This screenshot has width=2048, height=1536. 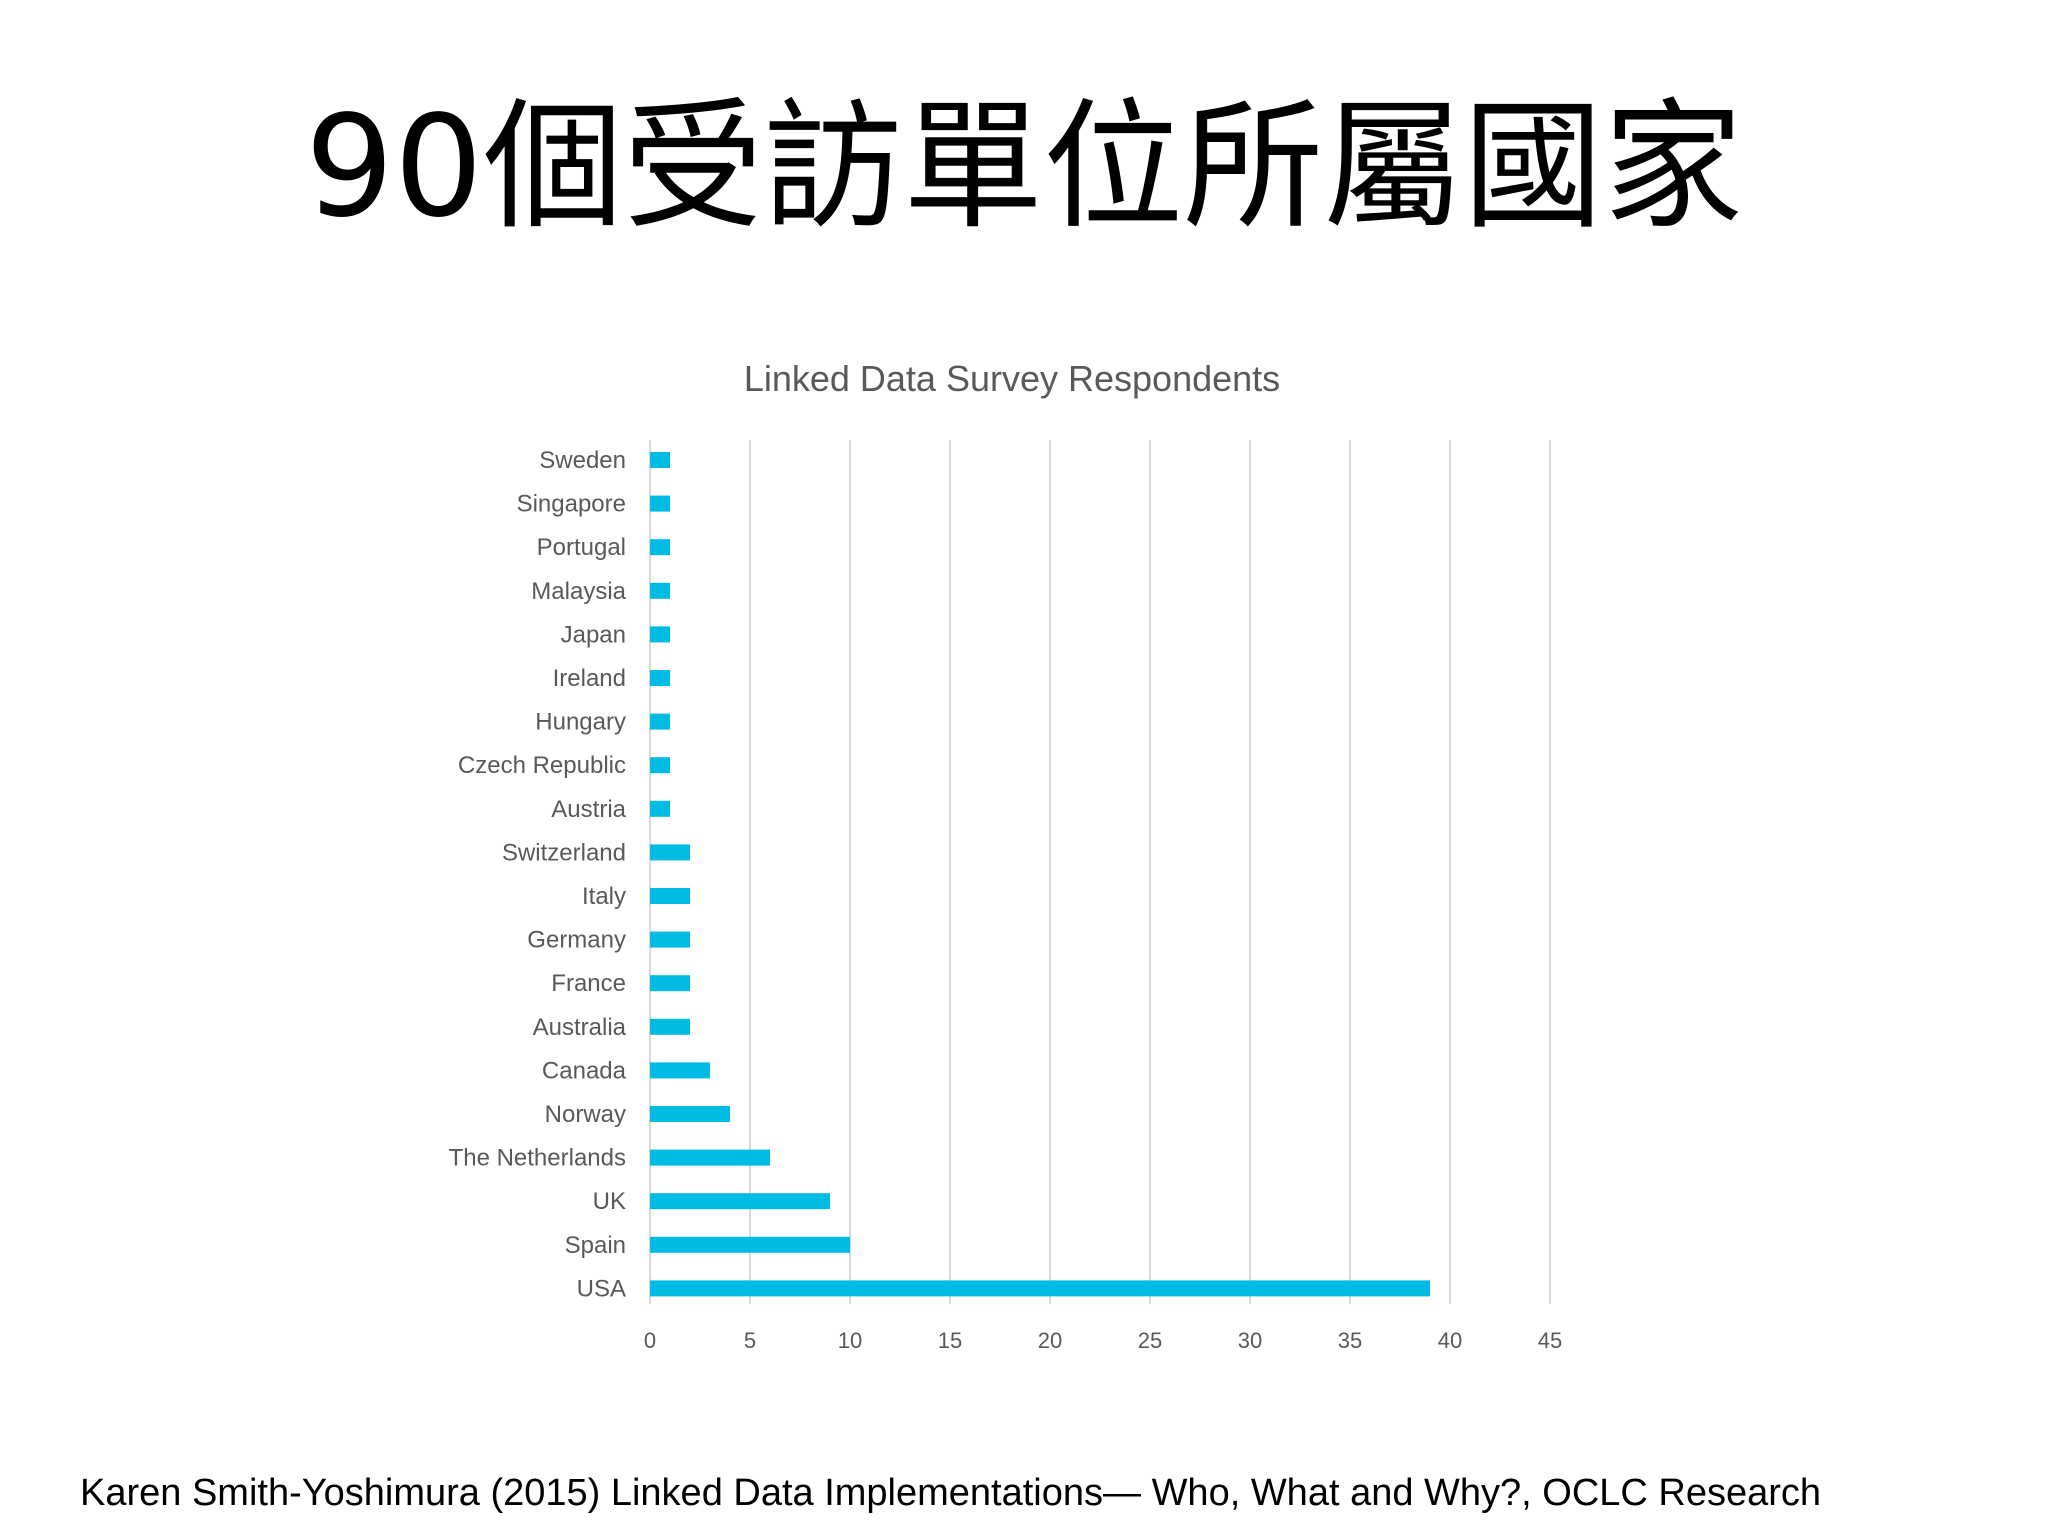 I want to click on category-label: The Netherlands, so click(x=537, y=1158).